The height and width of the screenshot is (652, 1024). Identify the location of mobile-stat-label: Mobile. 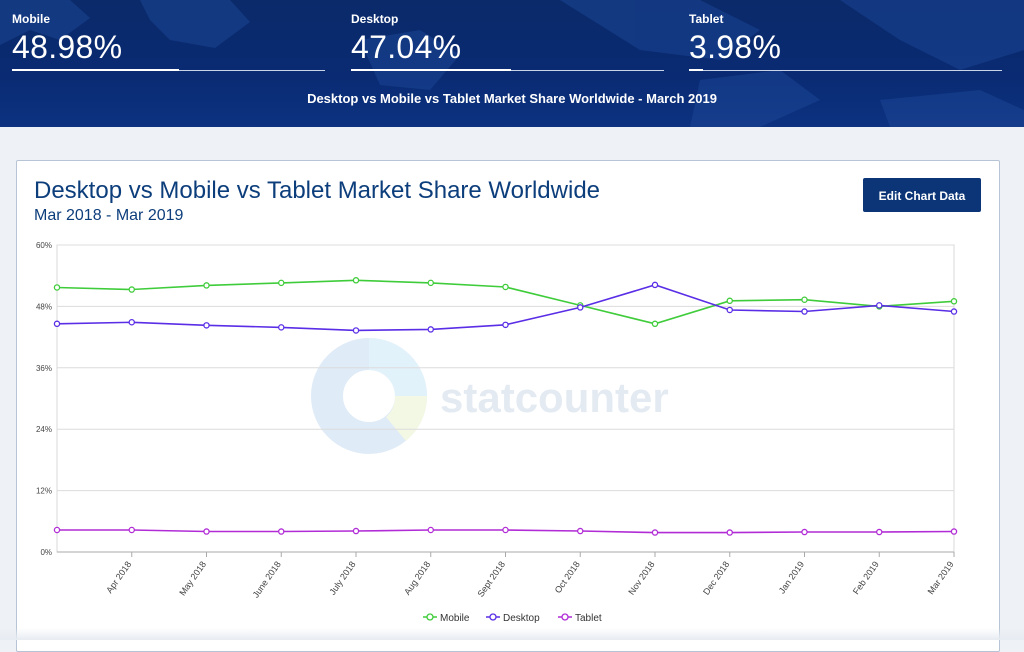
(31, 19).